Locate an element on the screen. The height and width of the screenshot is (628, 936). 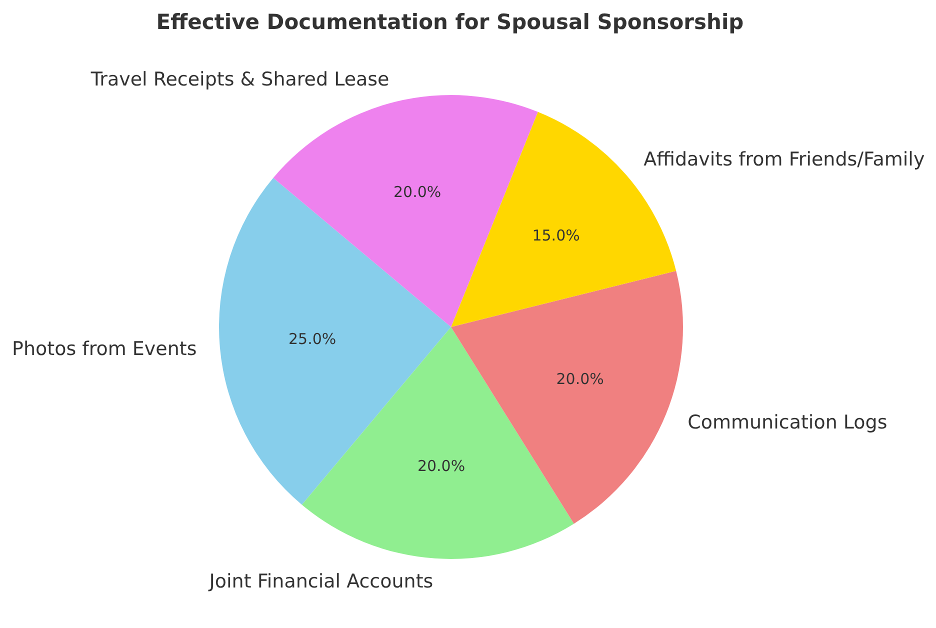
slice-label: Affidavits from Friends/Family is located at coordinates (784, 159).